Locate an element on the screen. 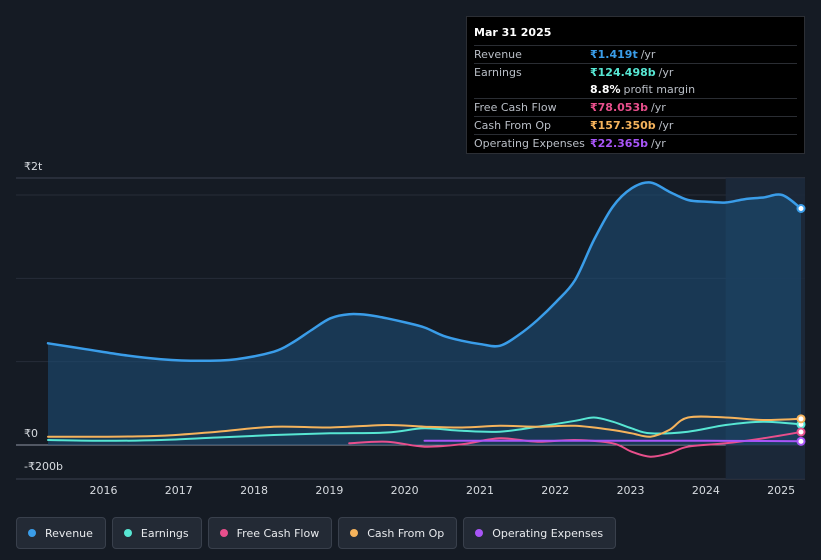 This screenshot has width=821, height=560. tooltip-row: Earnings ₹124.498b/yr is located at coordinates (635, 72).